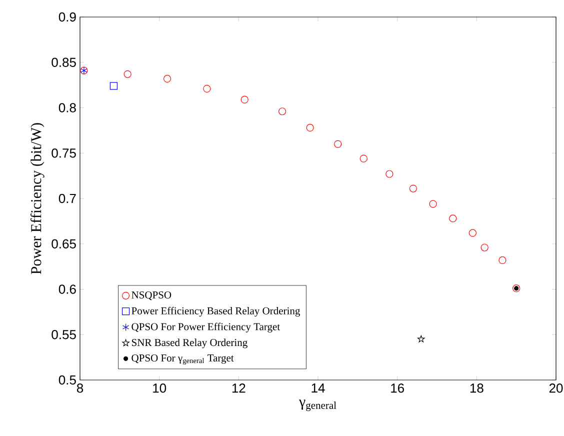 This screenshot has width=564, height=436. Describe the element at coordinates (318, 388) in the screenshot. I see `x-tick-label: 14` at that location.